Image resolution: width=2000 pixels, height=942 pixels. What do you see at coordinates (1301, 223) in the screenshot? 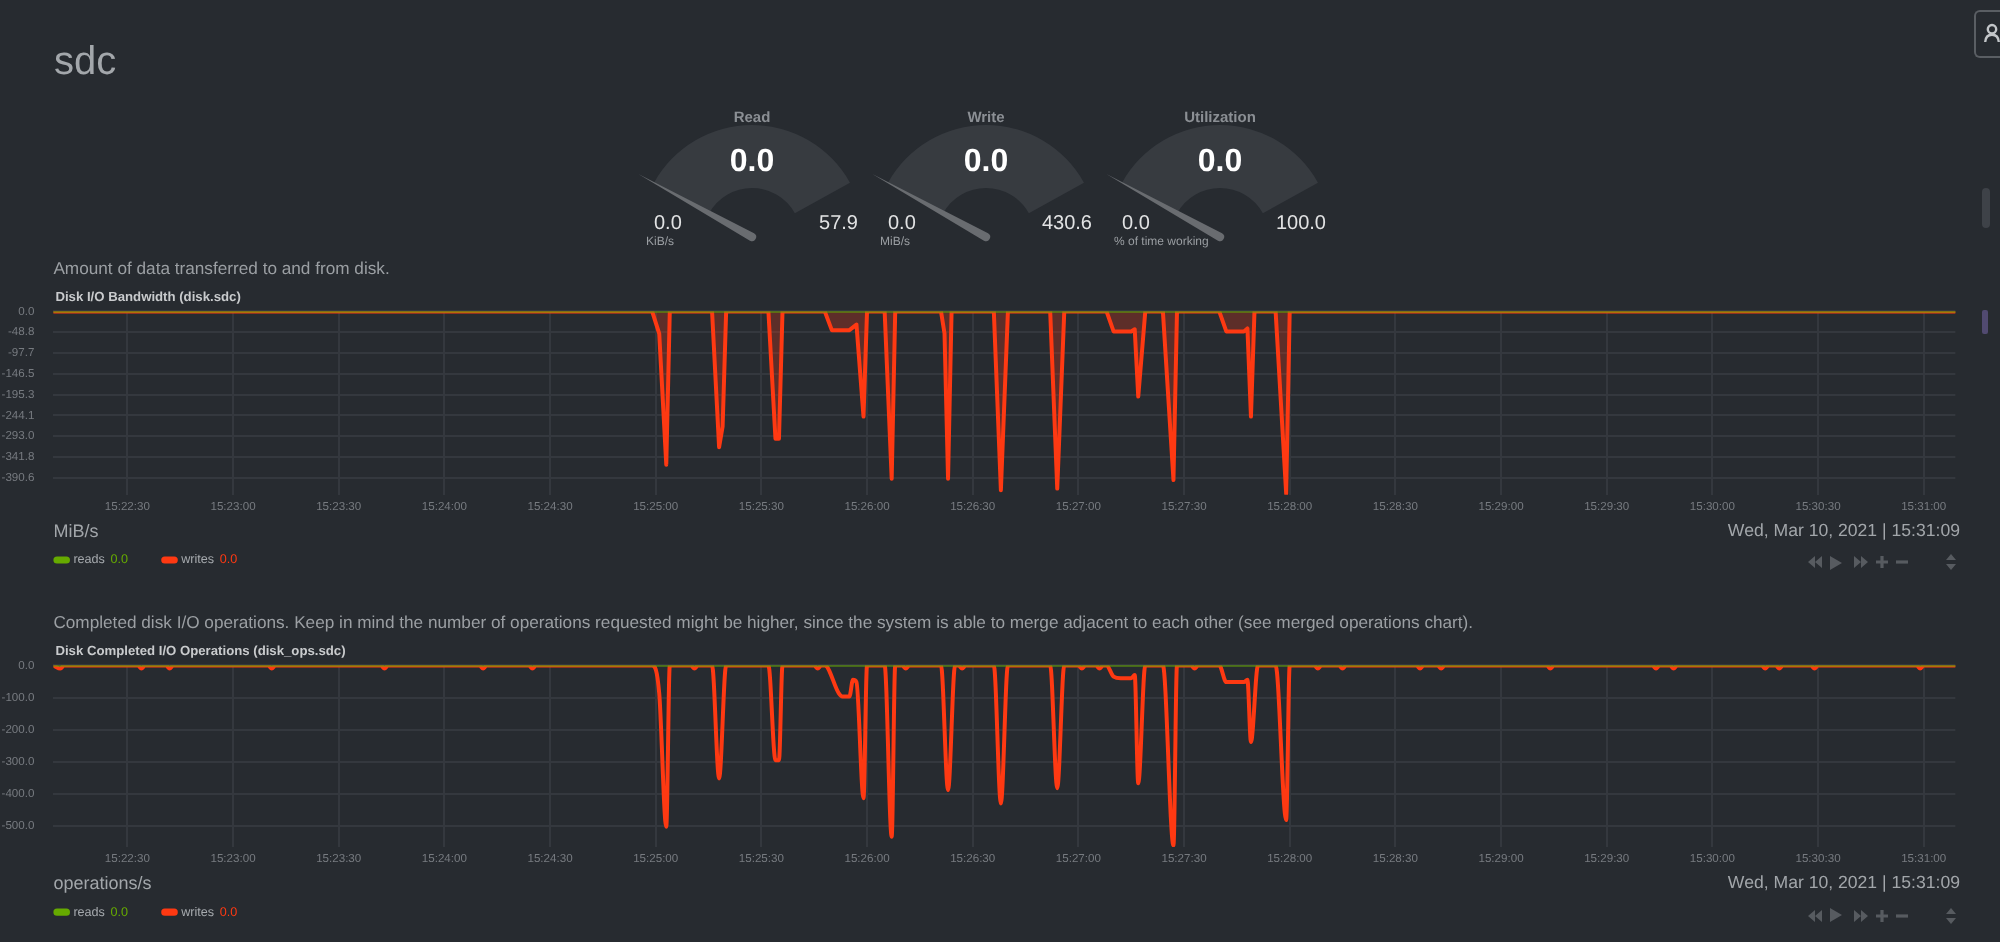
I see `text: 100.0` at bounding box center [1301, 223].